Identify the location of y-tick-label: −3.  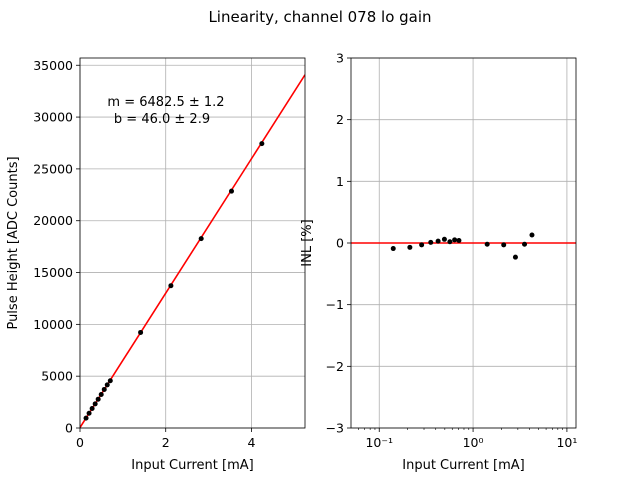
(335, 428).